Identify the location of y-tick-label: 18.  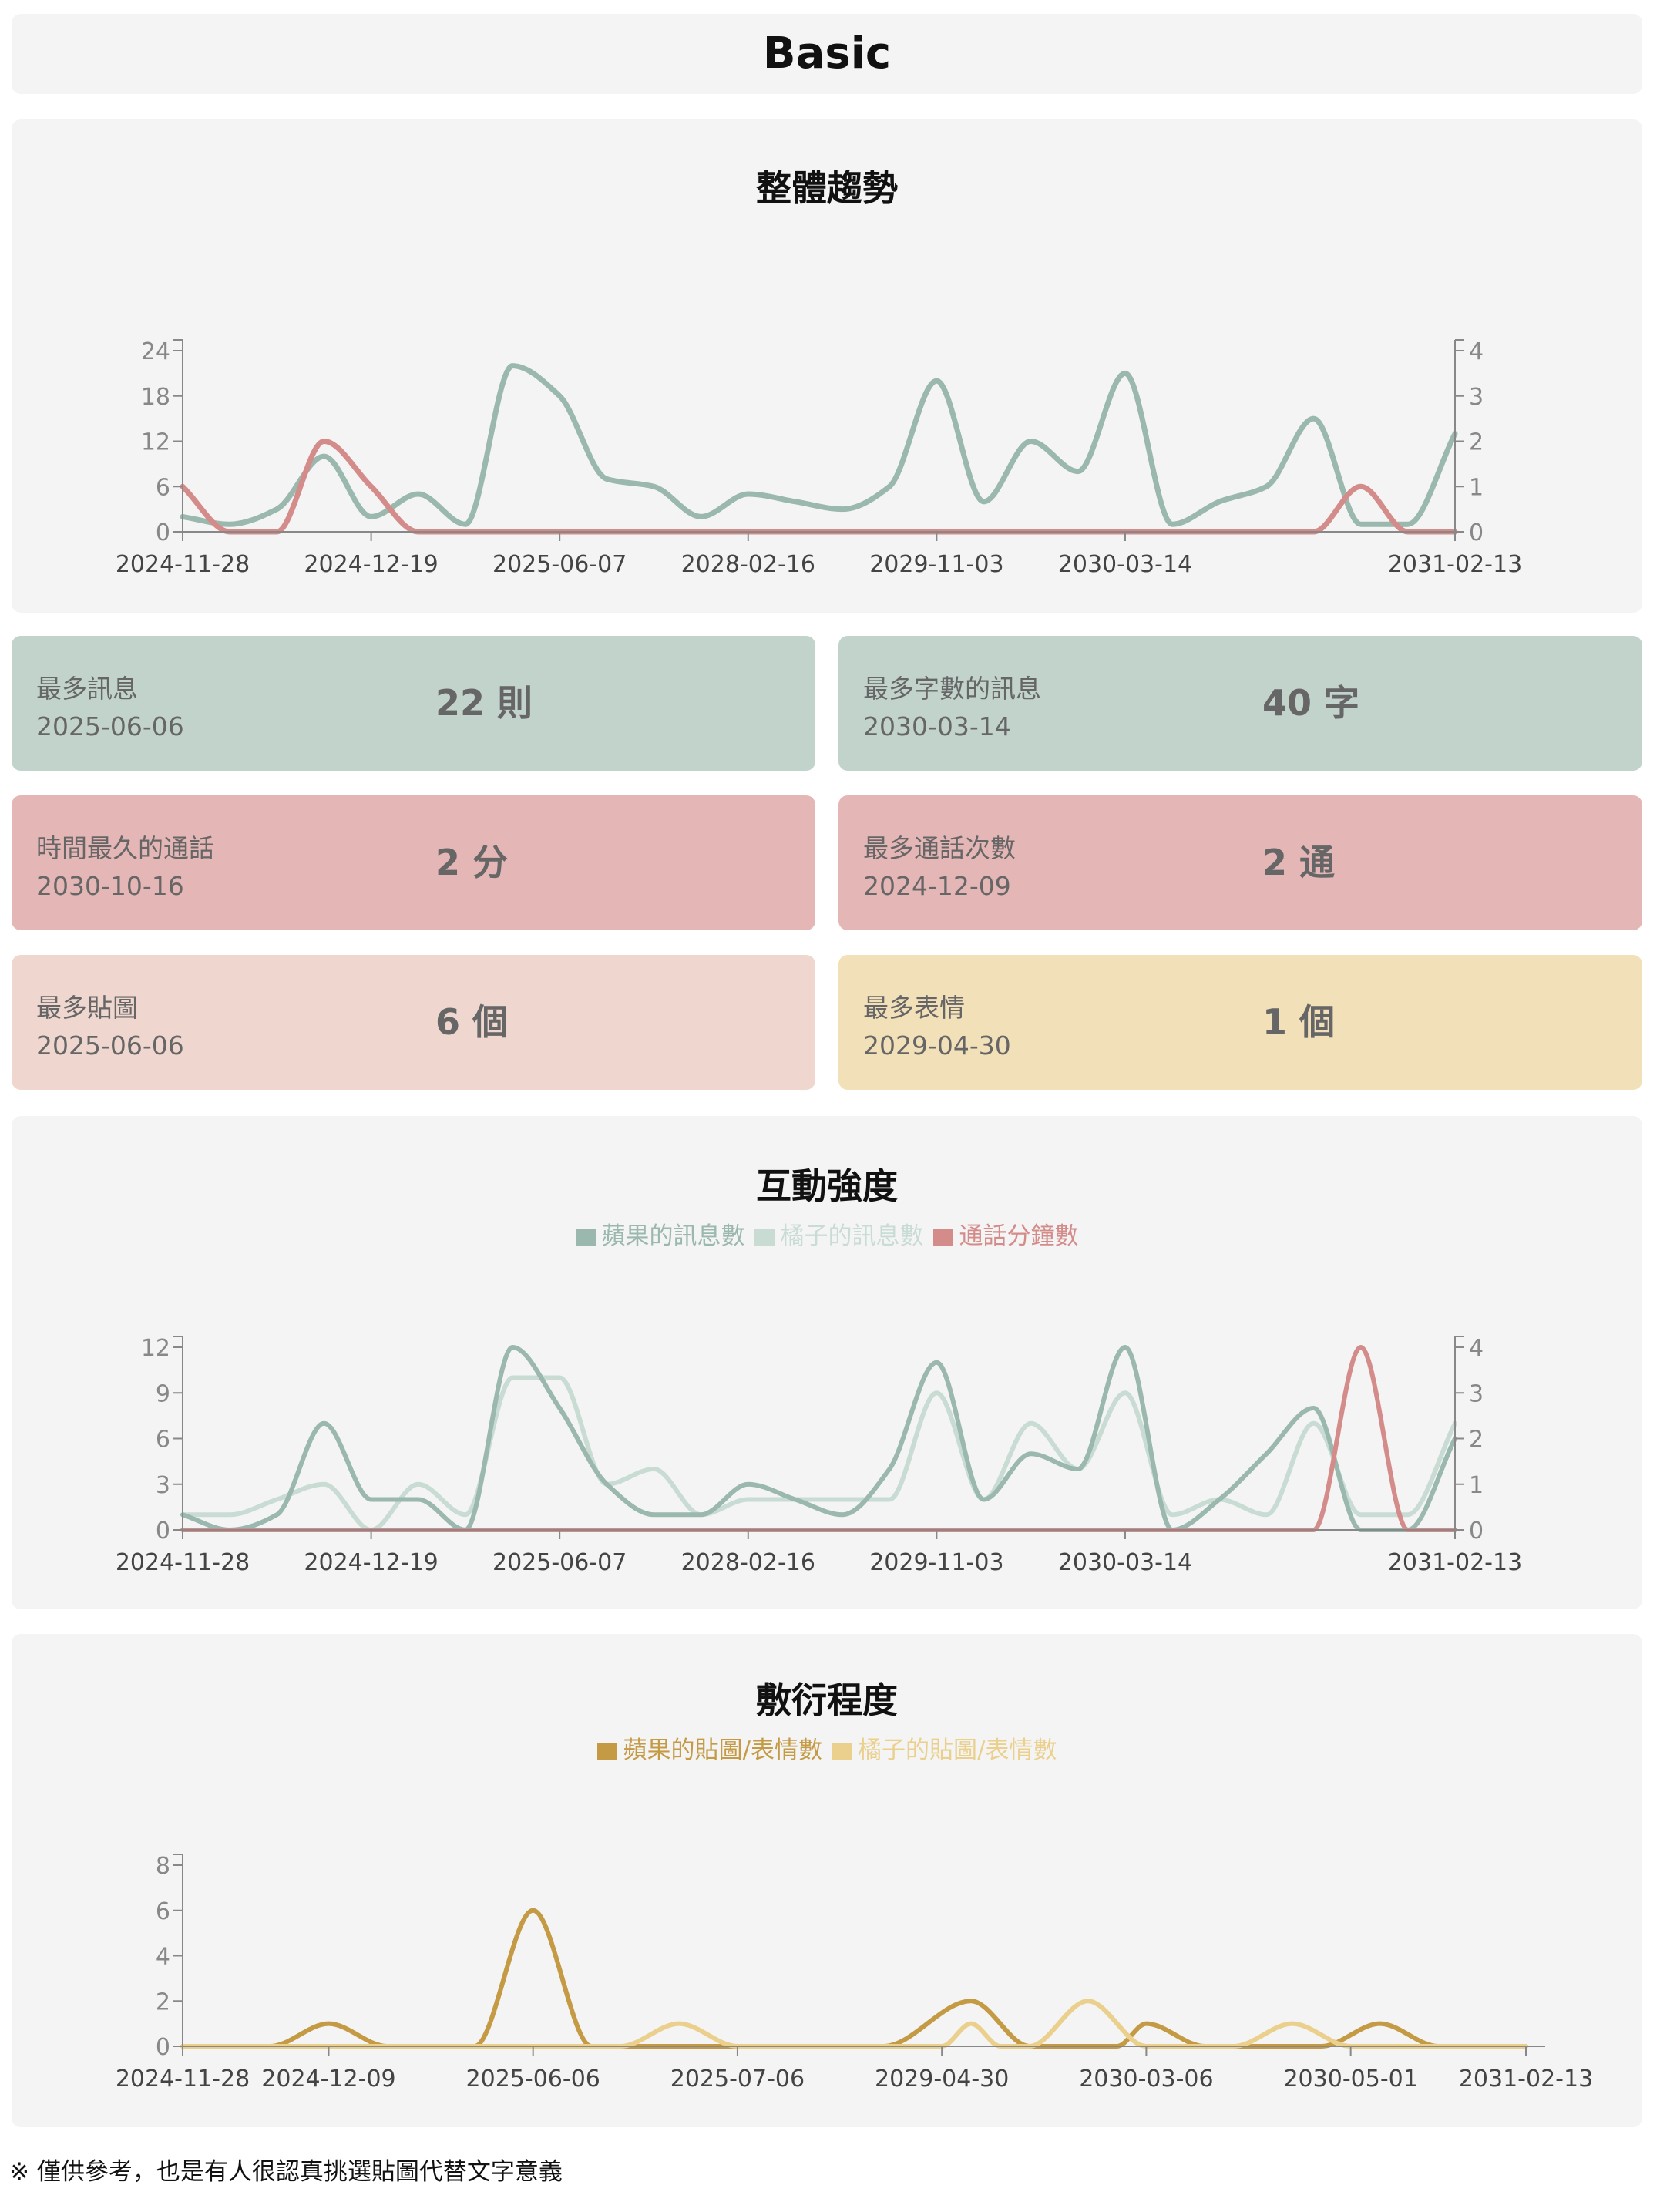
(155, 397).